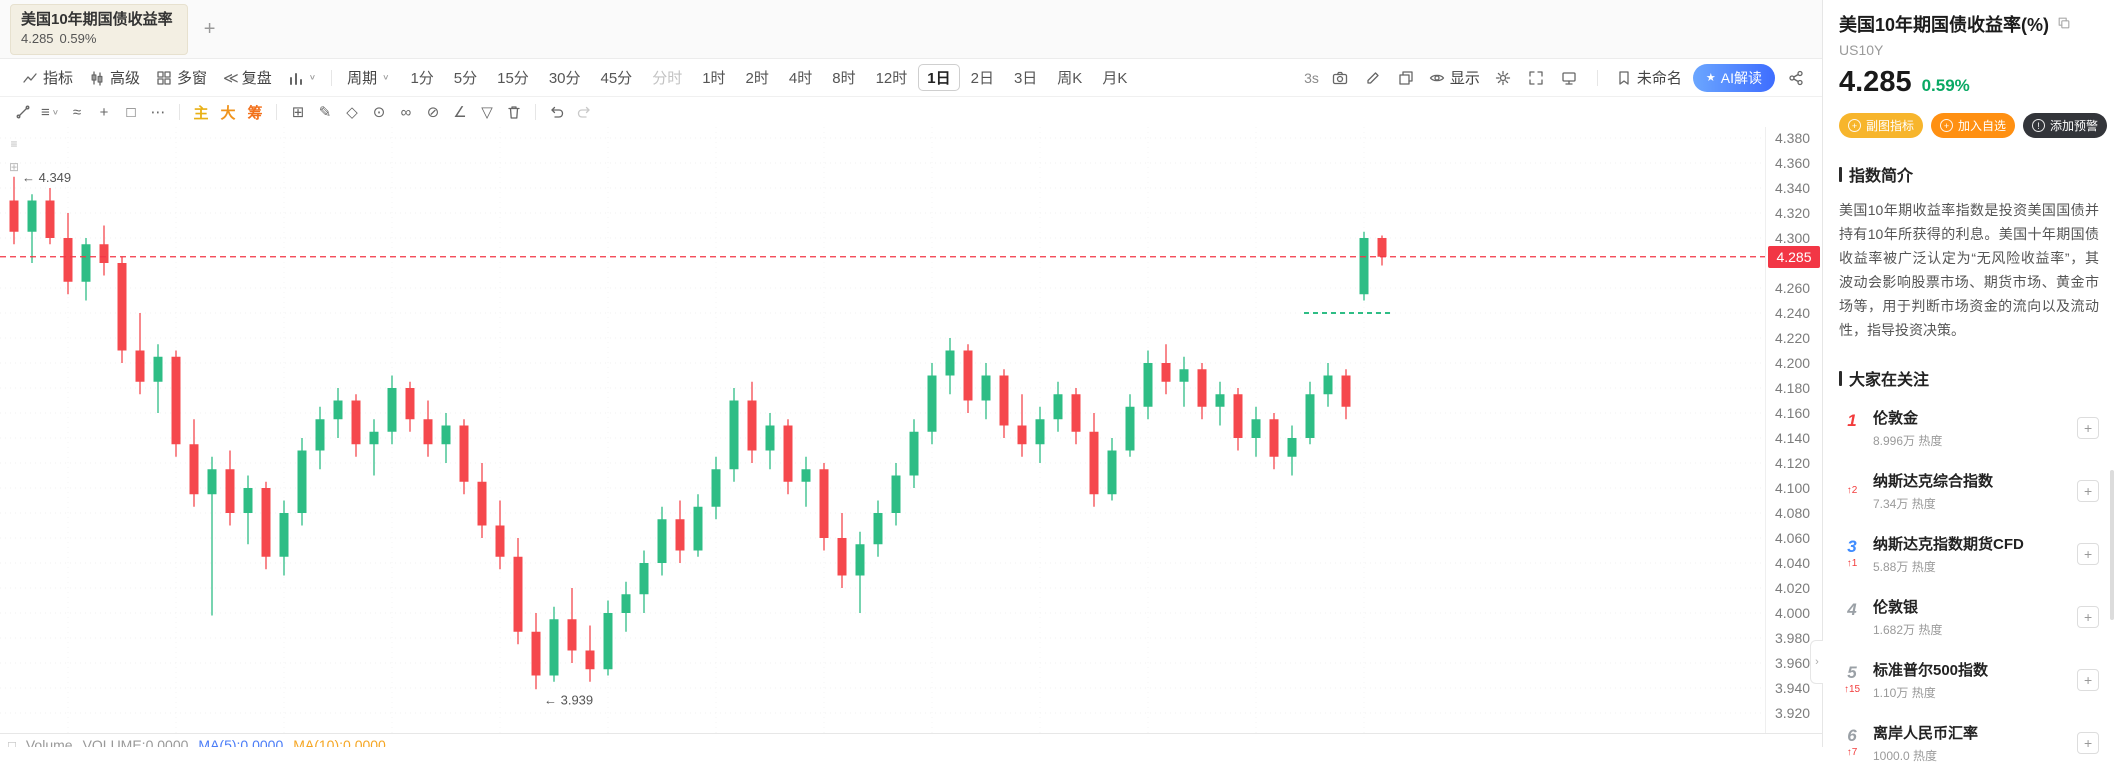 The image size is (2115, 774). What do you see at coordinates (1070, 78) in the screenshot?
I see `timeframe-option: 周K` at bounding box center [1070, 78].